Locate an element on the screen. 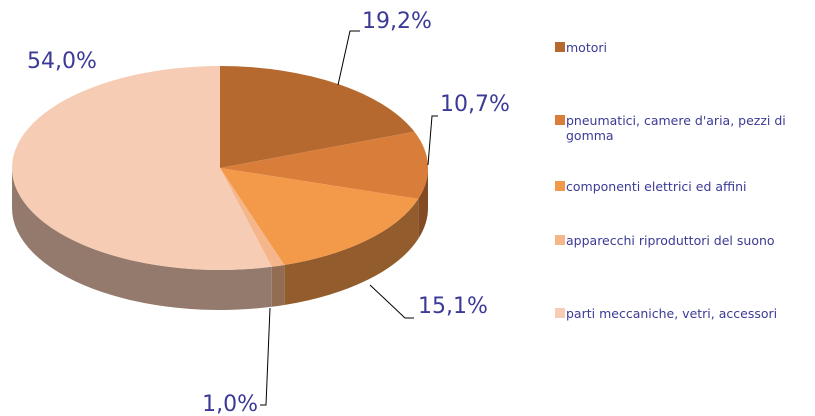 The width and height of the screenshot is (815, 416). data-label: 54,0% is located at coordinates (62, 61).